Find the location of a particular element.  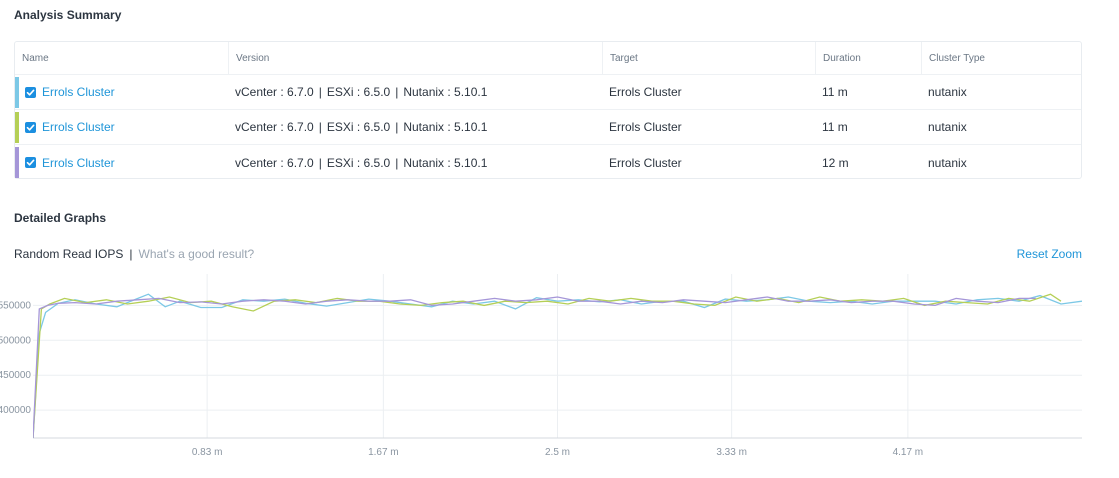

graph-title: Random Read IOPS is located at coordinates (69, 254).